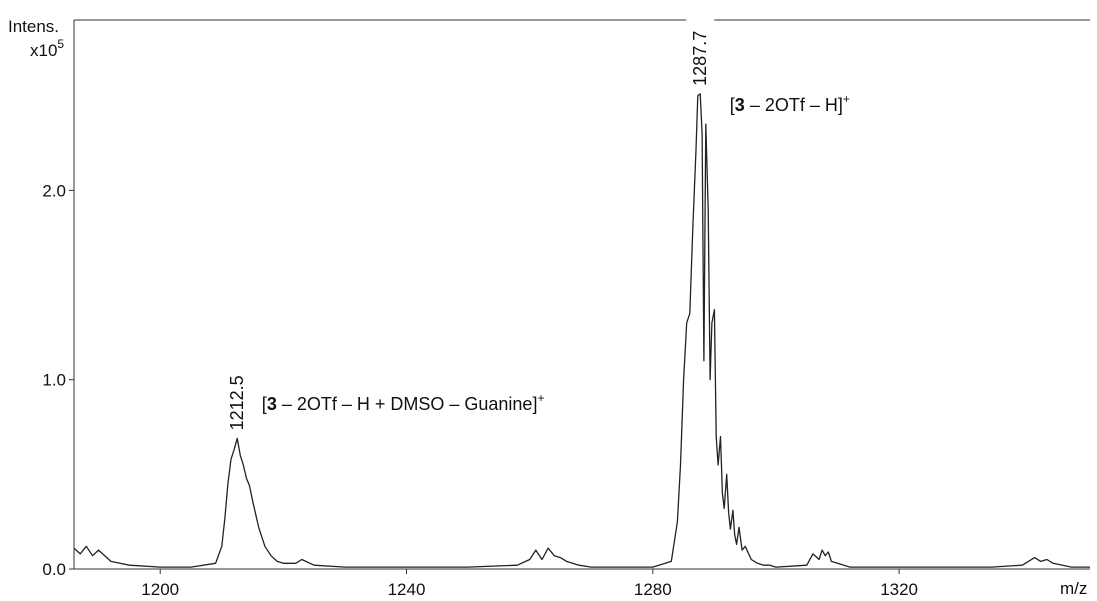 The image size is (1097, 601). I want to click on y-axis-multiplier-exponent: 5, so click(60, 44).